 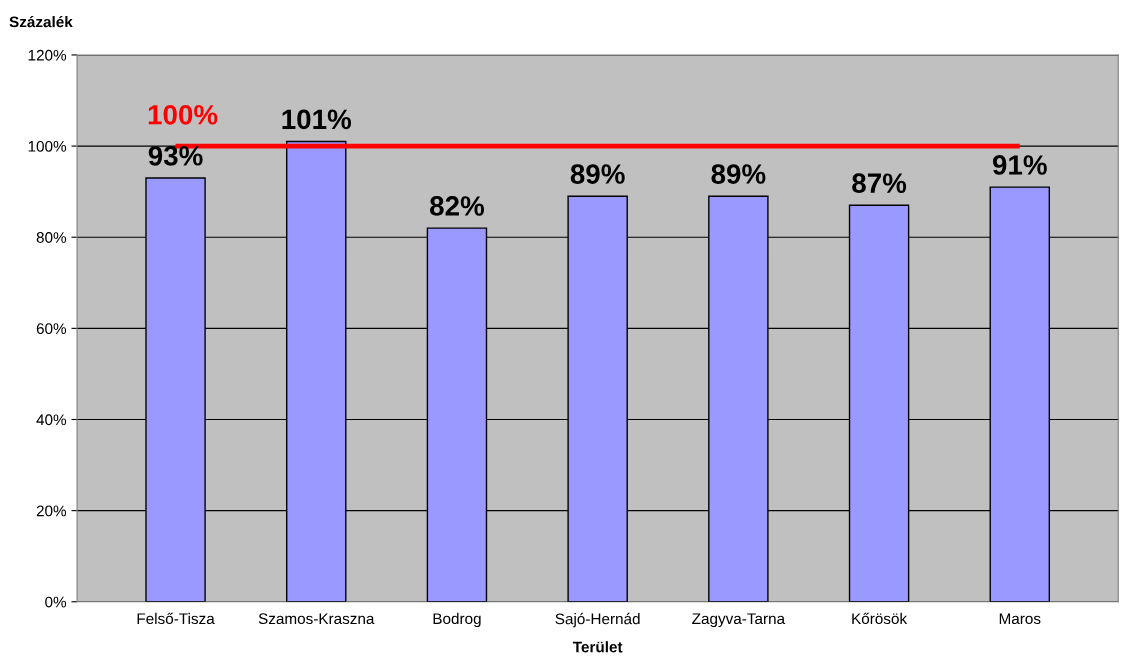 What do you see at coordinates (316, 619) in the screenshot?
I see `x-tick-label: Szamos-Kraszna` at bounding box center [316, 619].